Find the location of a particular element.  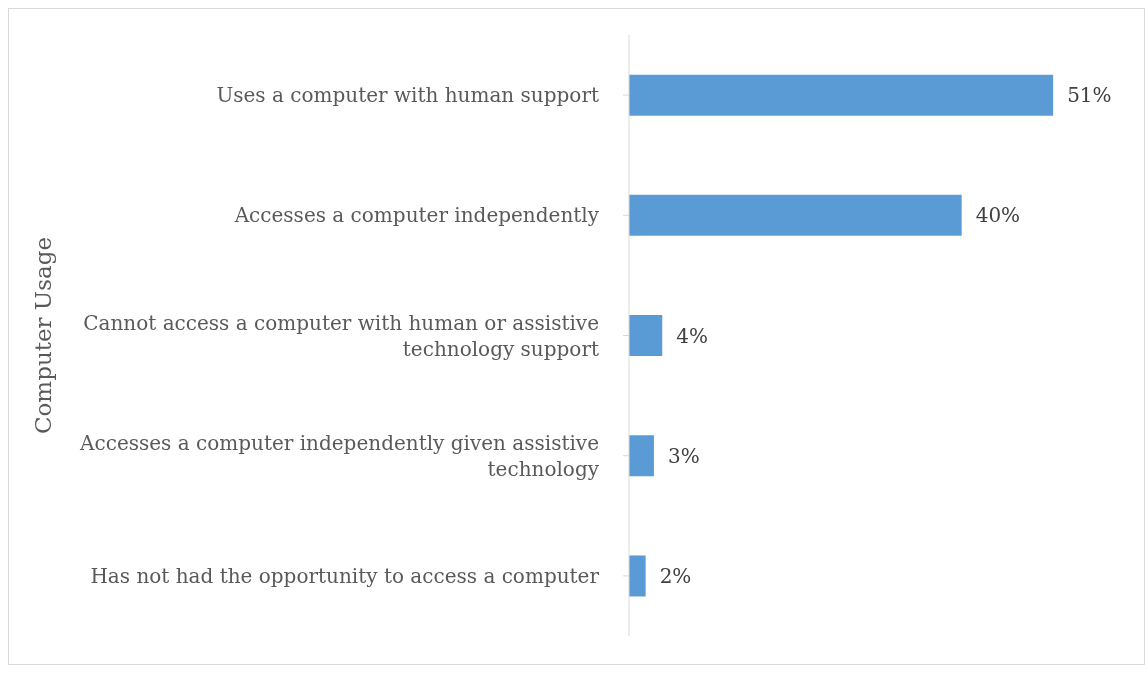

y-tick-label: Has not had the opportunity to access a computer is located at coordinates (345, 575).